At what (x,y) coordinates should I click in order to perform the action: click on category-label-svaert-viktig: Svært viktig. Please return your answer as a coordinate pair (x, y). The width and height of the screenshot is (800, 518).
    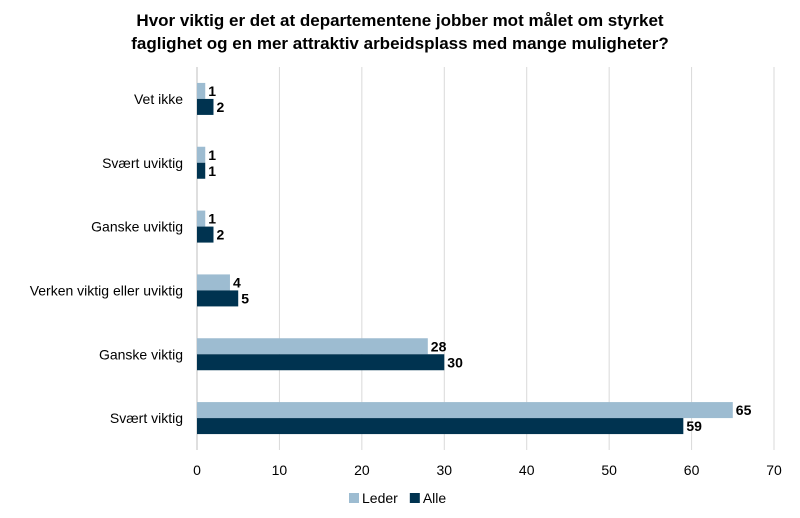
    Looking at the image, I should click on (146, 418).